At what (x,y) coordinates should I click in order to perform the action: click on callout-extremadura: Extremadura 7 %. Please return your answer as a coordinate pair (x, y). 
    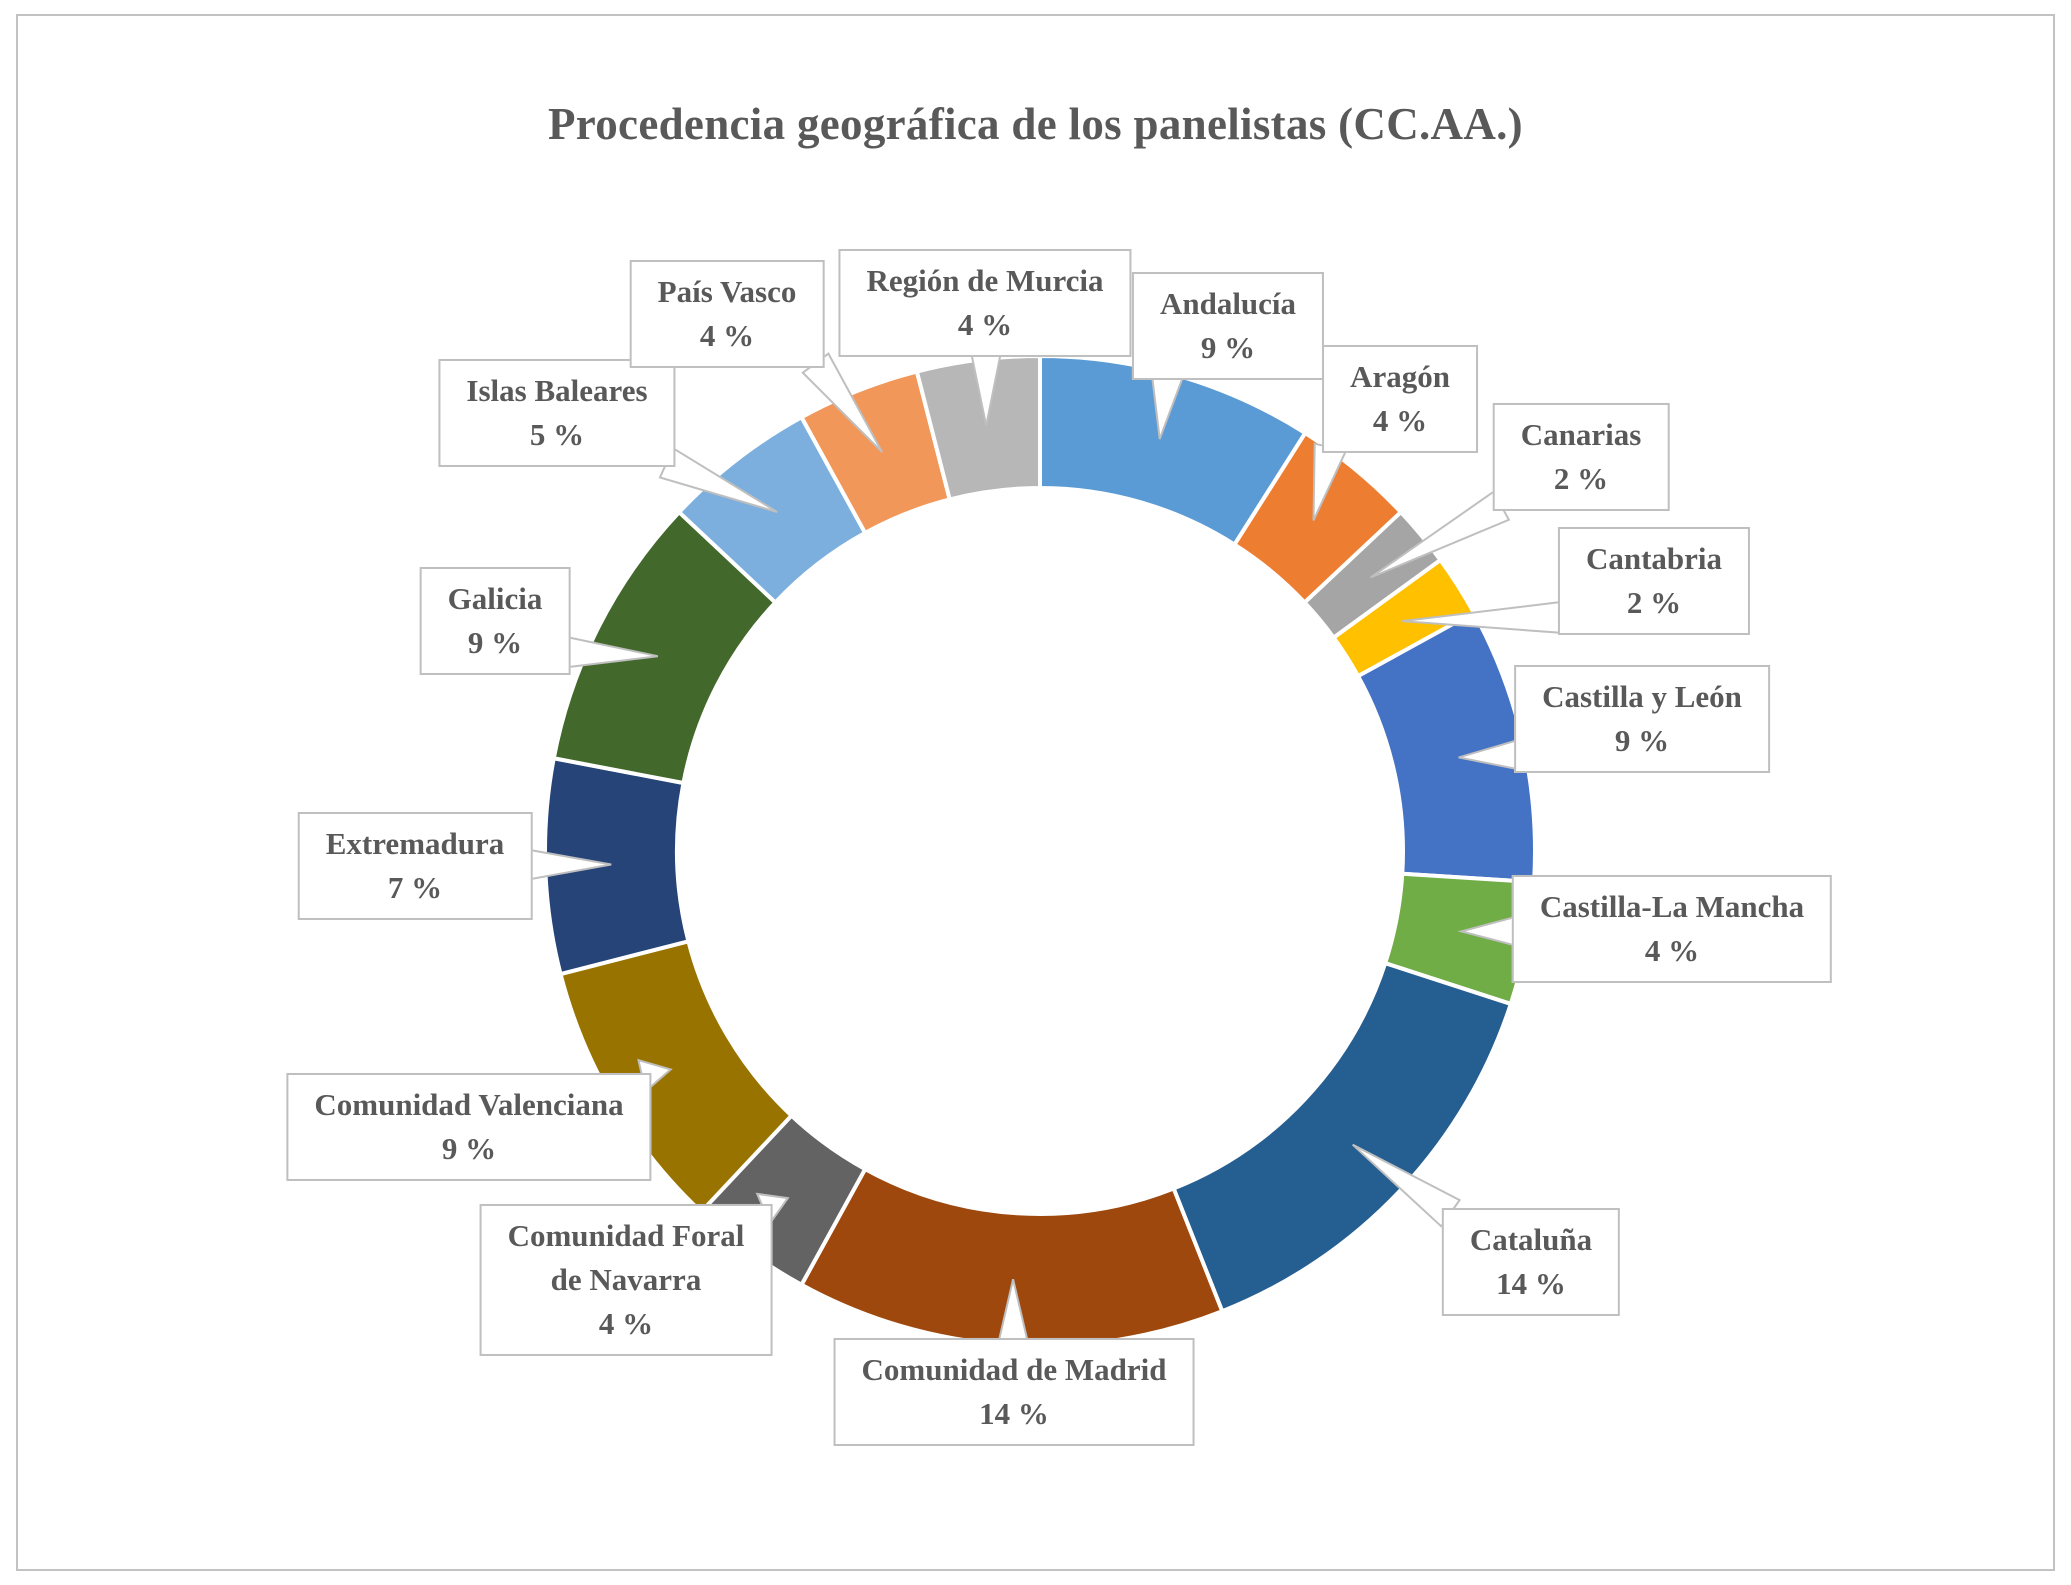
    Looking at the image, I should click on (415, 866).